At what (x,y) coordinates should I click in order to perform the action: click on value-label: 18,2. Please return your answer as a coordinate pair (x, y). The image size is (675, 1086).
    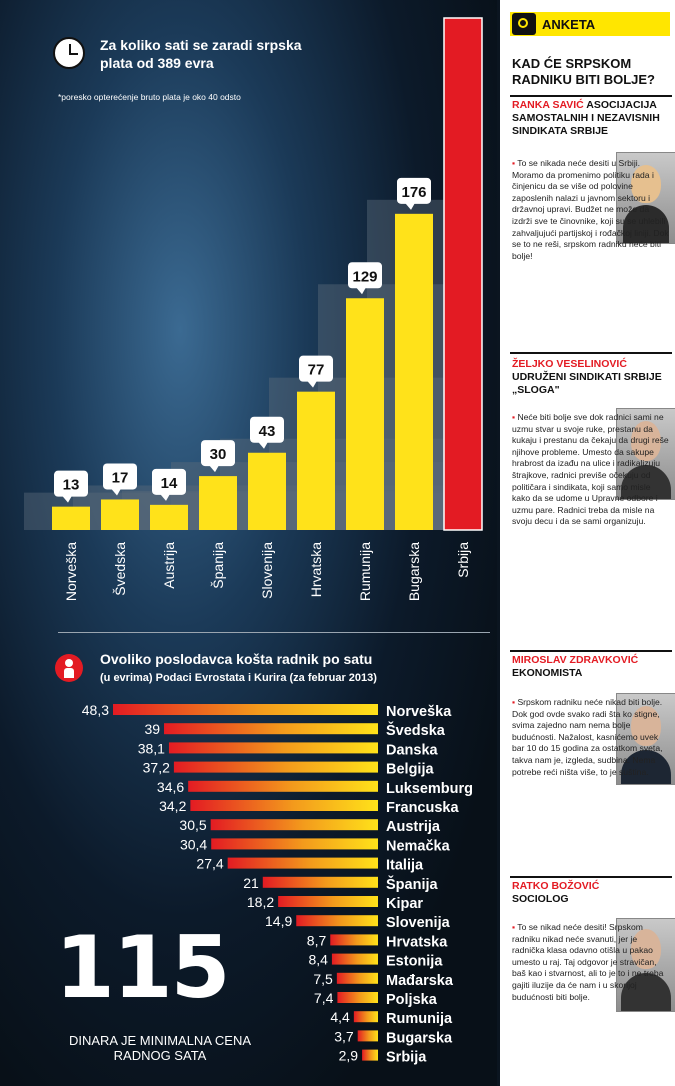
    Looking at the image, I should click on (260, 902).